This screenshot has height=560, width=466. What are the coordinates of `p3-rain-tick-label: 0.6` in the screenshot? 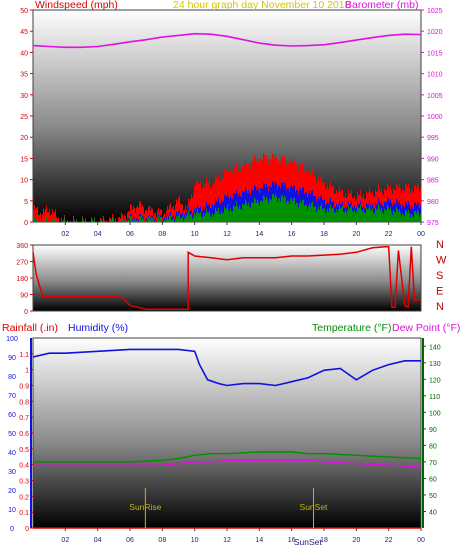 It's located at (24, 434).